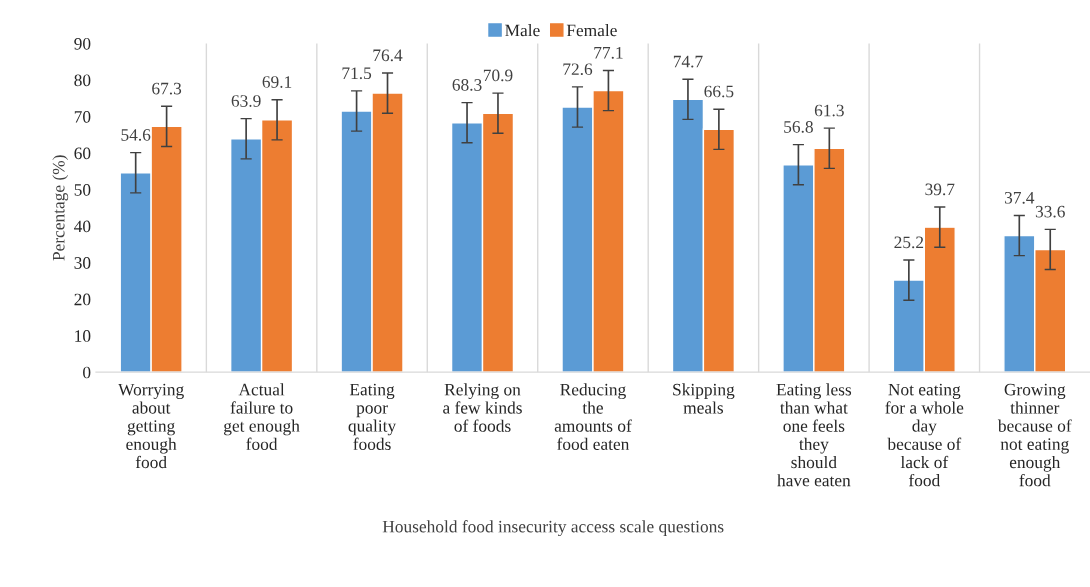  Describe the element at coordinates (388, 55) in the screenshot. I see `data-label: 76.4` at that location.